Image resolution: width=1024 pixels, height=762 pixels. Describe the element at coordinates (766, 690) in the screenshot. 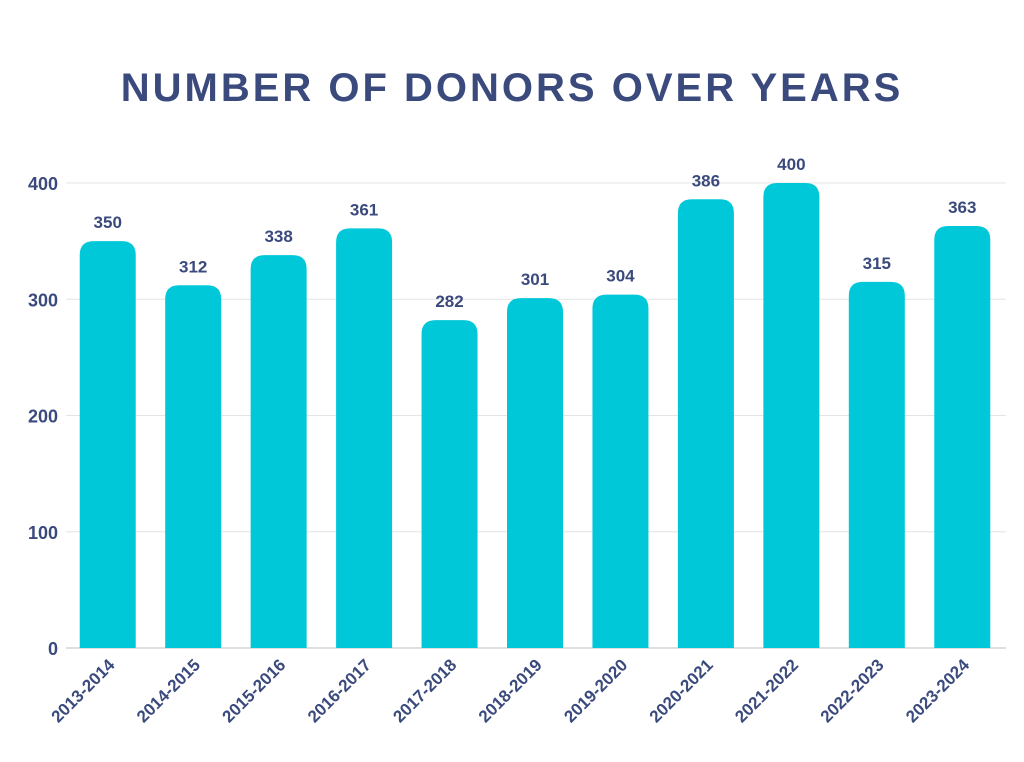

I see `x-tick-label: 2021-2022` at that location.